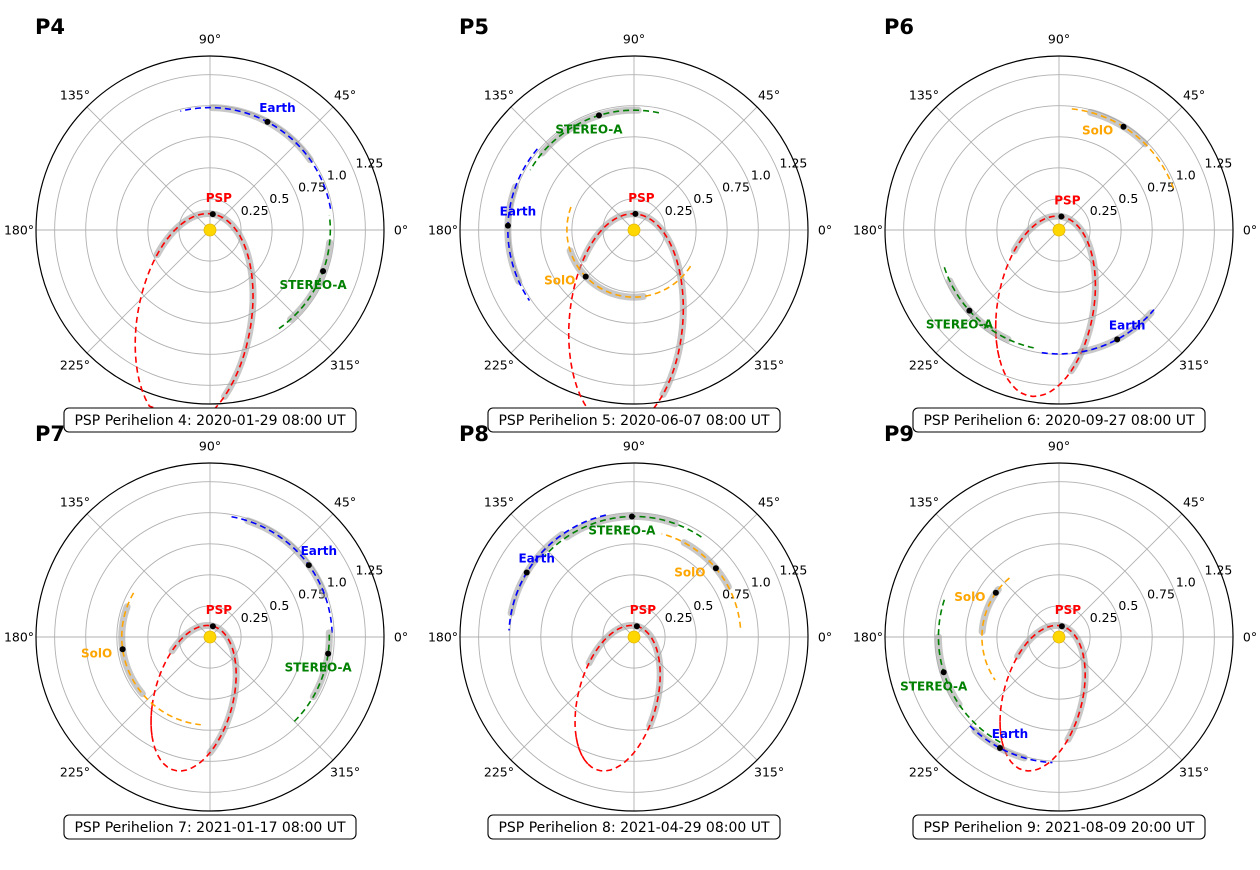 This screenshot has width=1260, height=870. I want to click on radial-tick-label: 0.75, so click(1161, 186).